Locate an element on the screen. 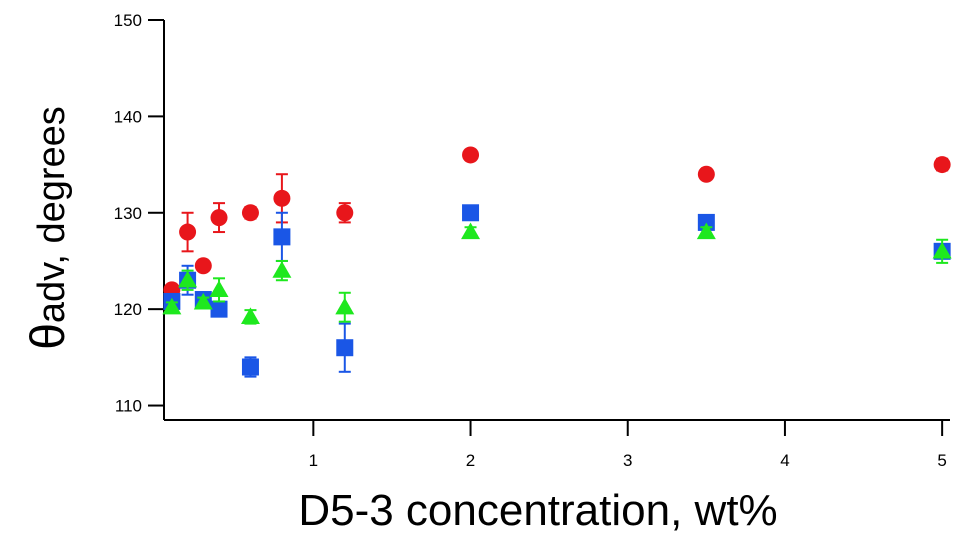 This screenshot has width=962, height=537. x-tick-label: 4 is located at coordinates (784, 460).